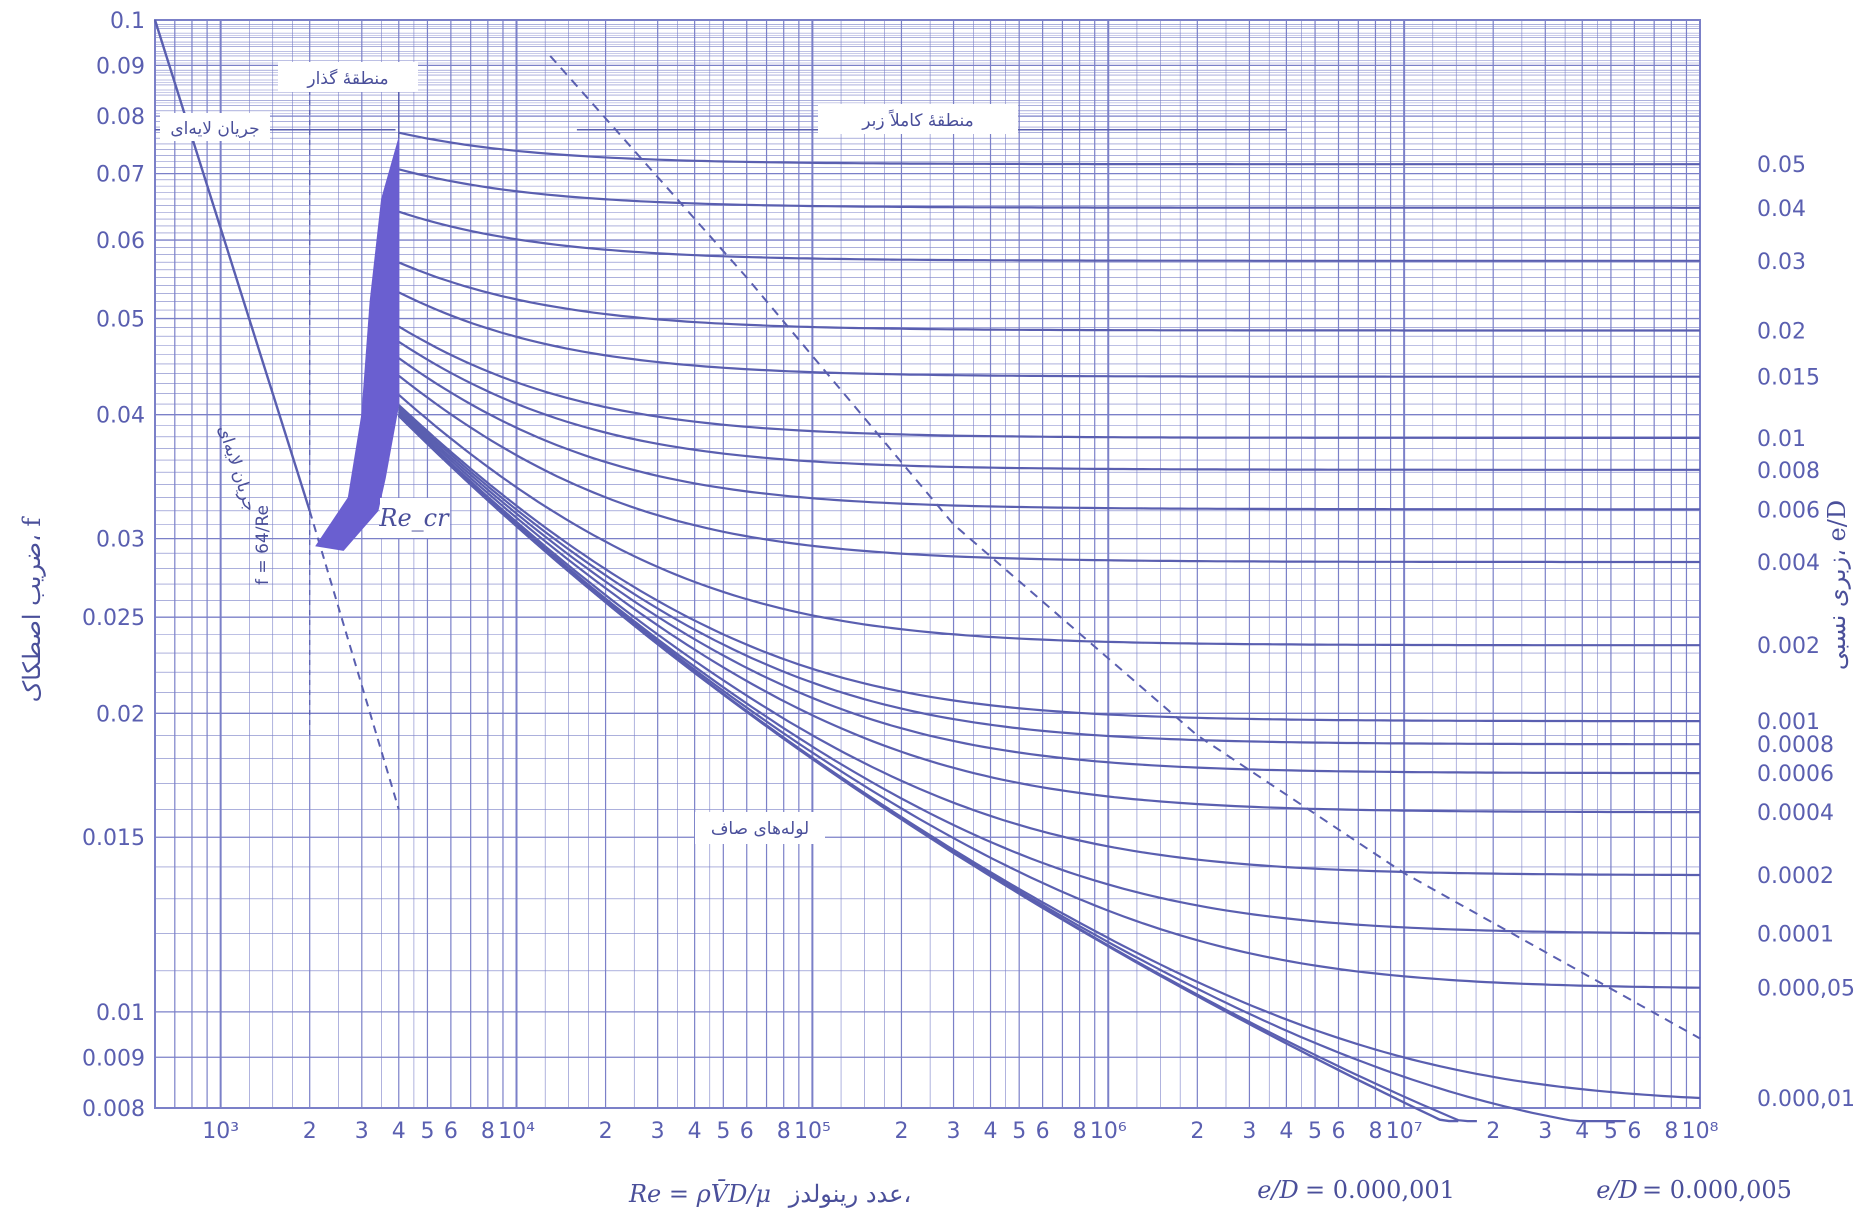  Describe the element at coordinates (1795, 774) in the screenshot. I see `roughness-label: 0.0006` at that location.